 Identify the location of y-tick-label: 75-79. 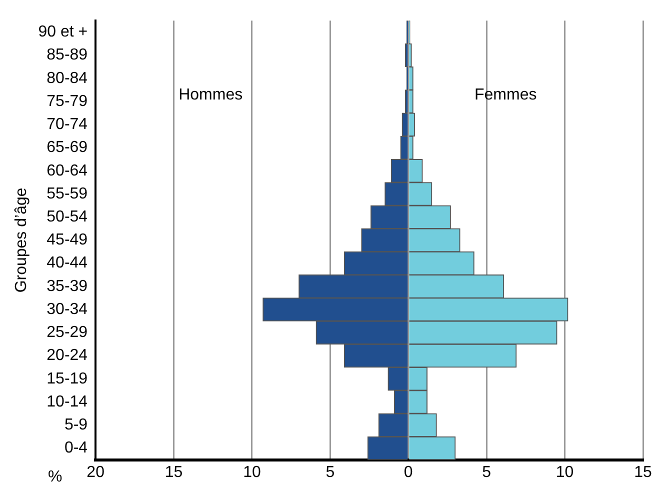
(67, 101).